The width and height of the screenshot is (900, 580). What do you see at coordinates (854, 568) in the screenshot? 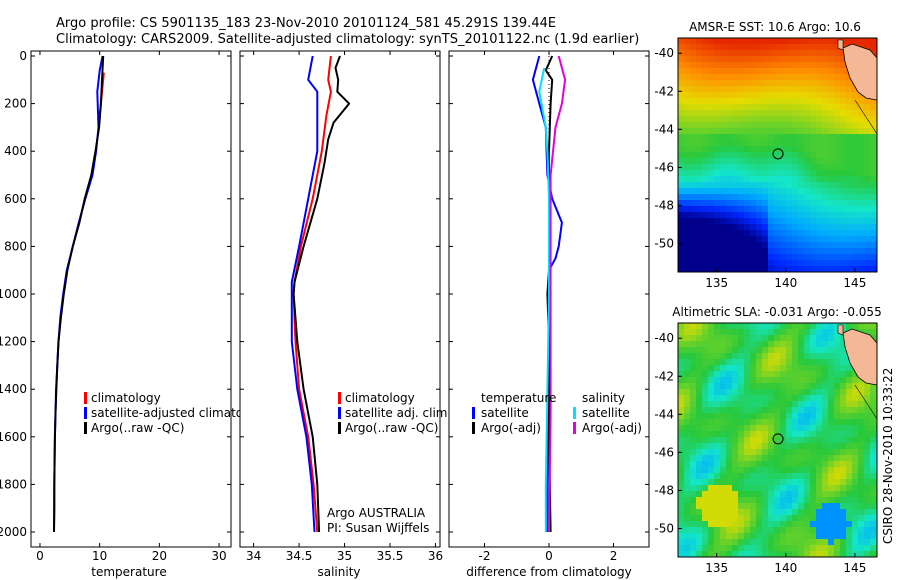
I see `map-x-tick-label: 145` at bounding box center [854, 568].